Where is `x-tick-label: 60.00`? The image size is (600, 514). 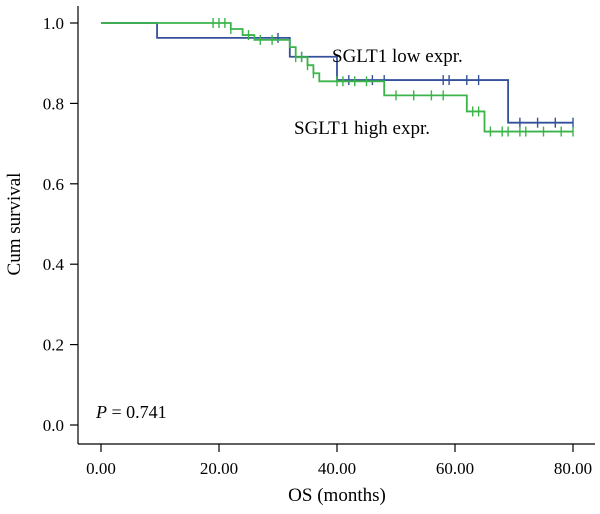
x-tick-label: 60.00 is located at coordinates (455, 468).